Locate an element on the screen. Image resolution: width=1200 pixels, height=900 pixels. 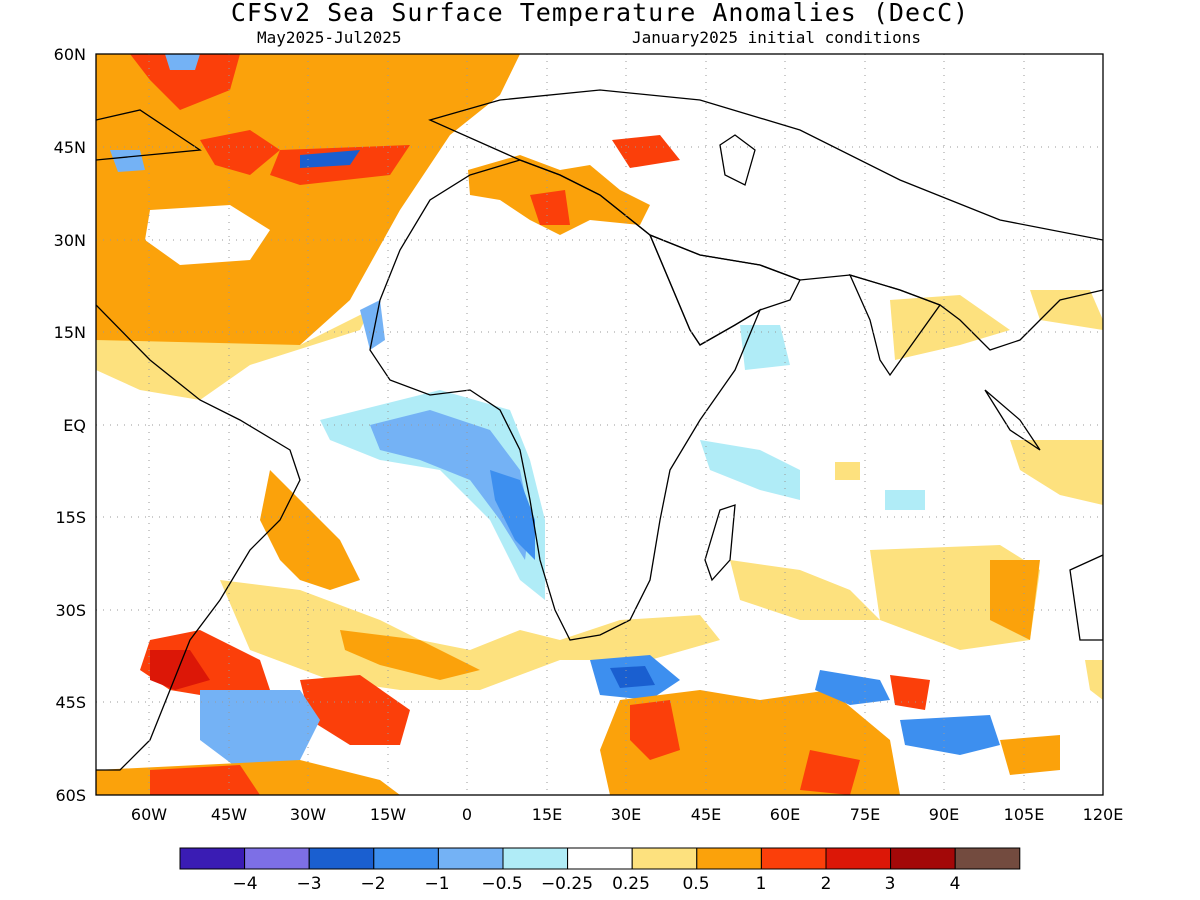
colorbar-label: 3 is located at coordinates (890, 884).